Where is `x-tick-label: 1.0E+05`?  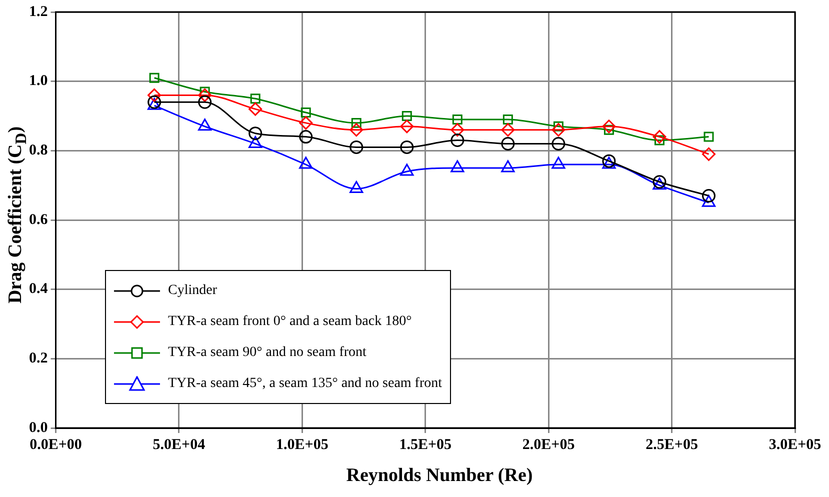 x-tick-label: 1.0E+05 is located at coordinates (302, 444).